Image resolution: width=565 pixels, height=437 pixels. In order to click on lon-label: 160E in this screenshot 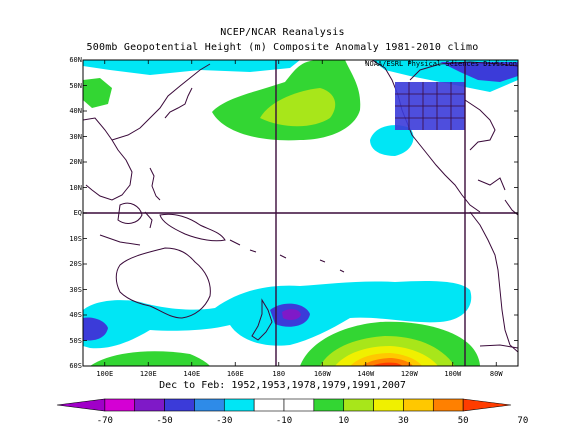, I will do `click(235, 374)`.